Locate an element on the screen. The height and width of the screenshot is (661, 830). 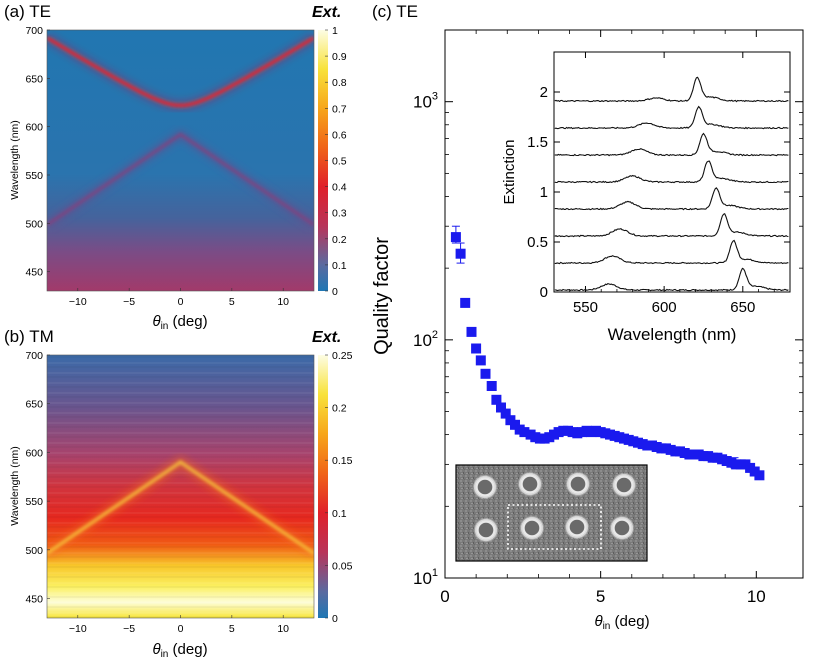
colorbar-tick-label: 0.3 is located at coordinates (339, 214).